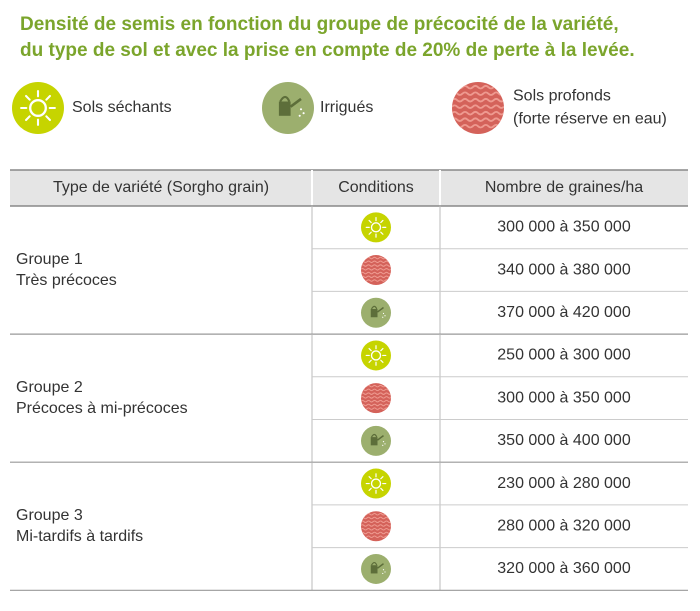 This screenshot has width=700, height=611. I want to click on seed-count: 250 000 à 300 000, so click(564, 355).